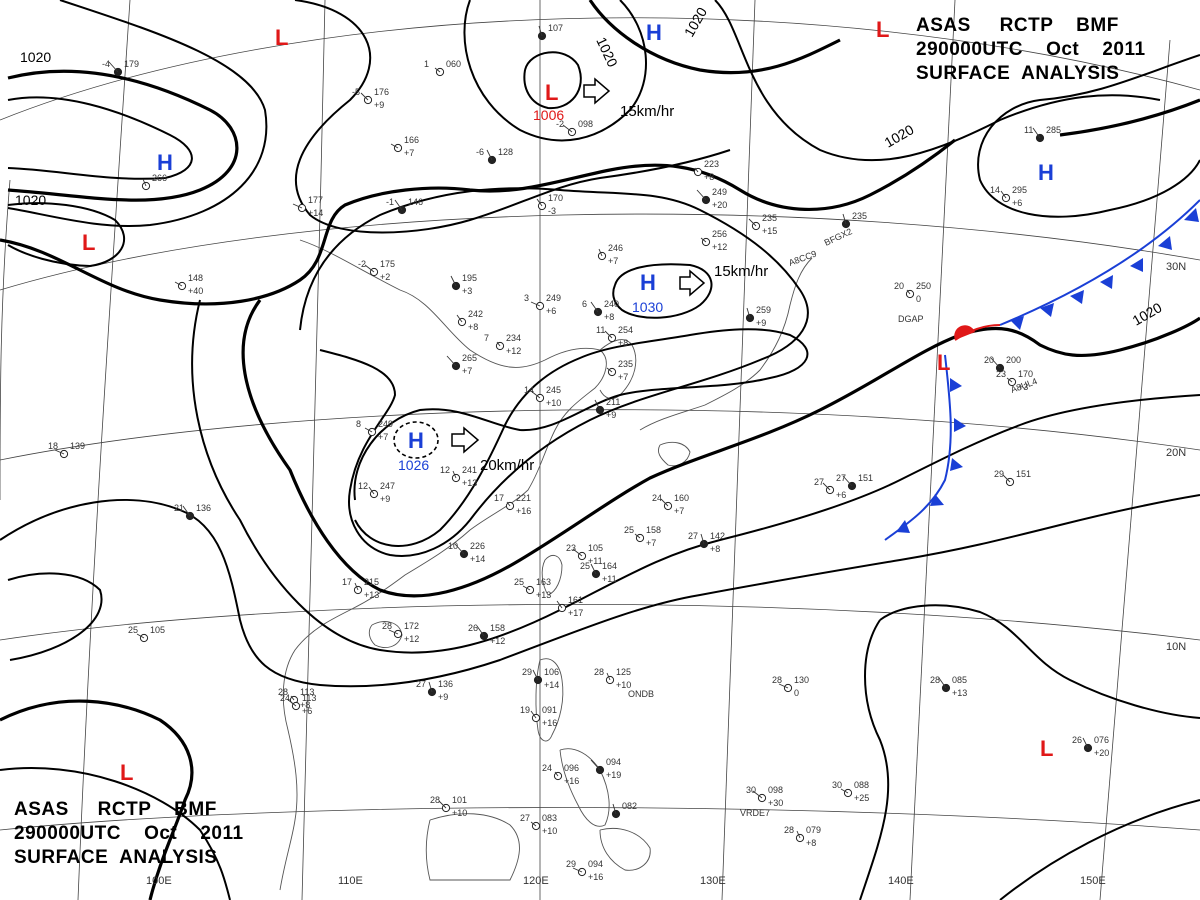  What do you see at coordinates (363, 486) in the screenshot?
I see `station-temperature: 12` at bounding box center [363, 486].